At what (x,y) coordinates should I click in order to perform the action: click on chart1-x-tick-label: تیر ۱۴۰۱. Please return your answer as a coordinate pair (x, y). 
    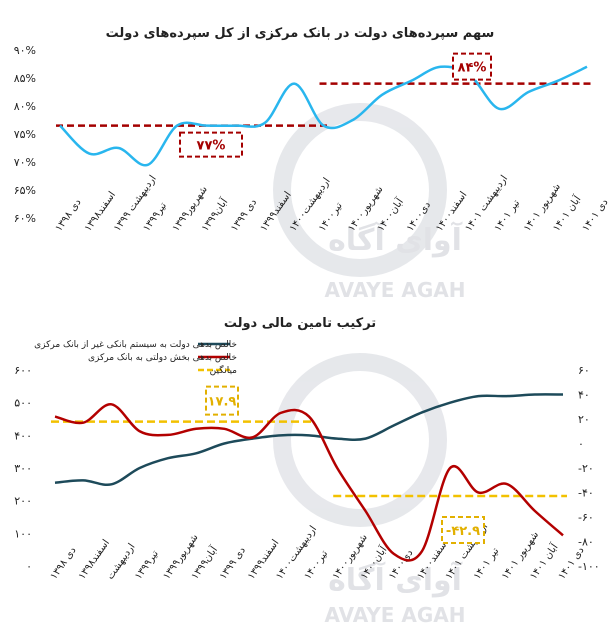
    Looking at the image, I should click on (508, 216).